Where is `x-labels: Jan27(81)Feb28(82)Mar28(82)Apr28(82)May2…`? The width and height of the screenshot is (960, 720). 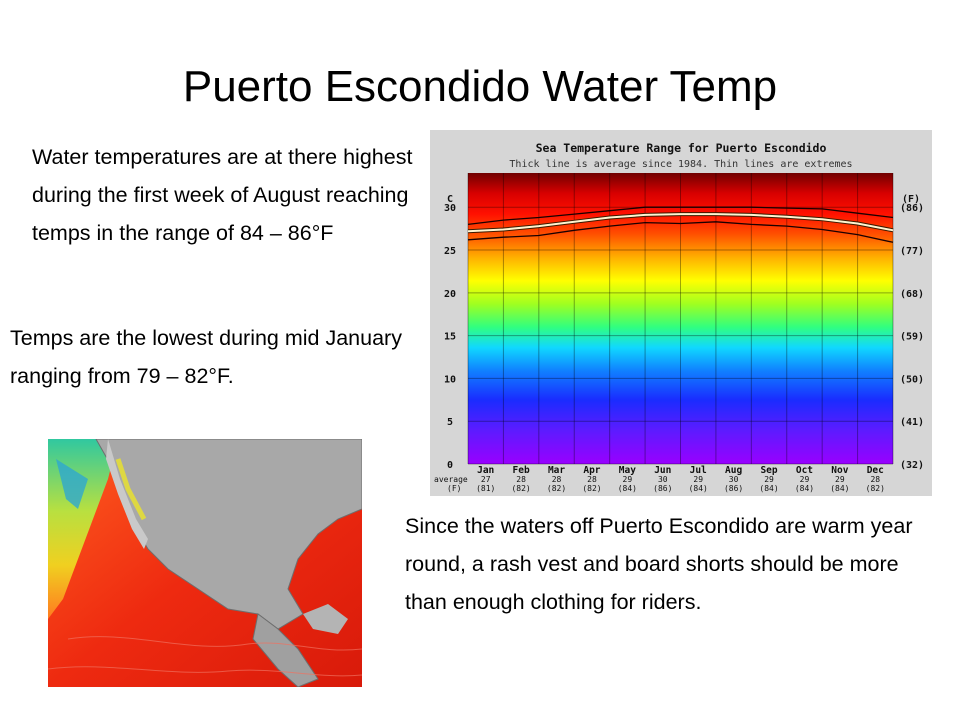
x-labels: Jan27(81)Feb28(82)Mar28(82)Apr28(82)May2… is located at coordinates (659, 479).